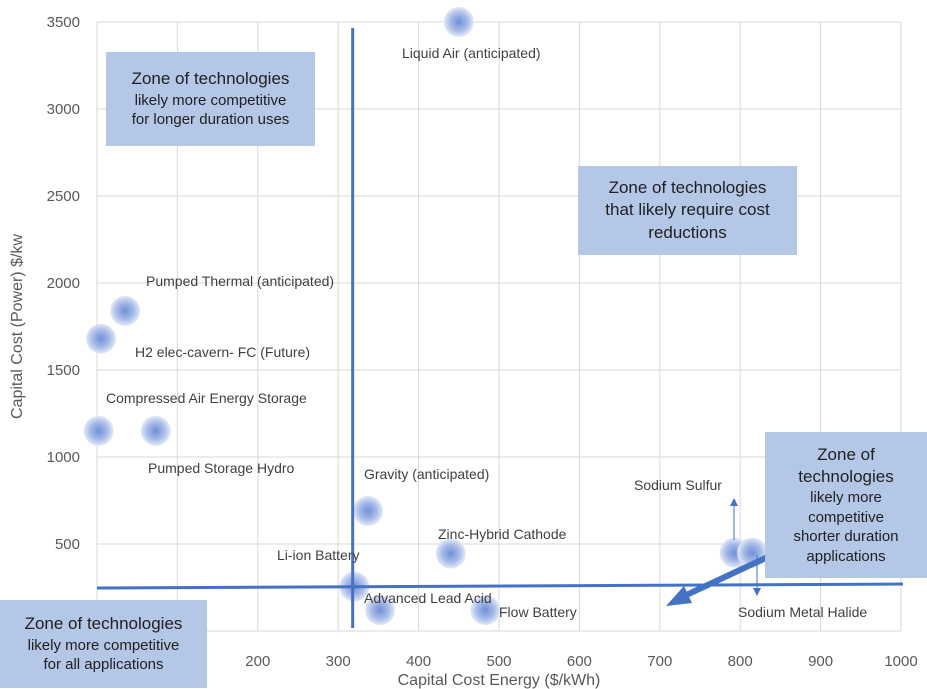 The height and width of the screenshot is (689, 927). I want to click on x-tick-label: 900, so click(820, 661).